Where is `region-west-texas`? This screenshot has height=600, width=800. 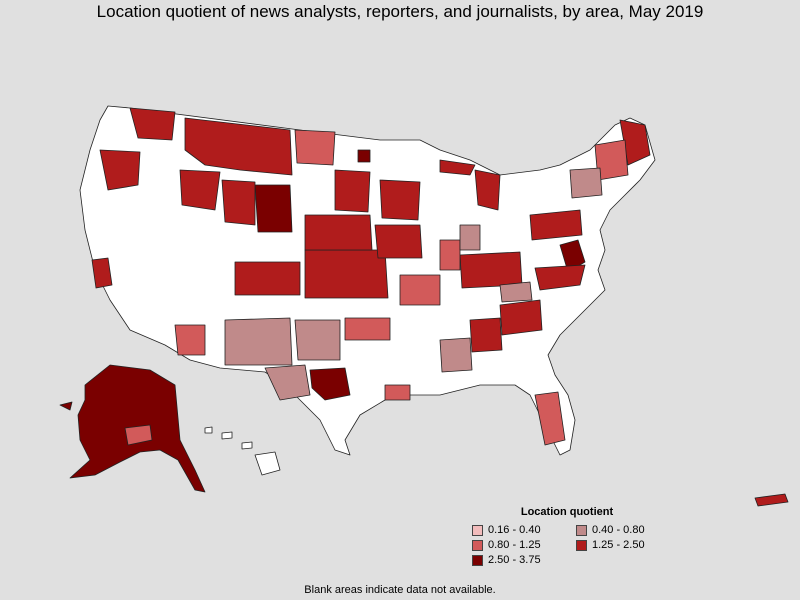
region-west-texas is located at coordinates (287, 382).